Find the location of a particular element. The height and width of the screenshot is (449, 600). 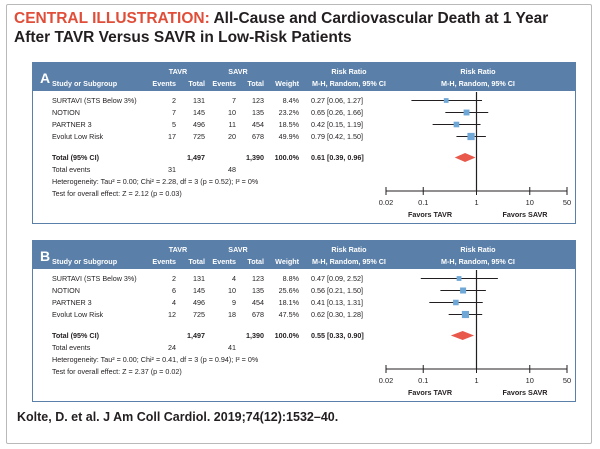

tavr-total: 725 is located at coordinates (199, 136).